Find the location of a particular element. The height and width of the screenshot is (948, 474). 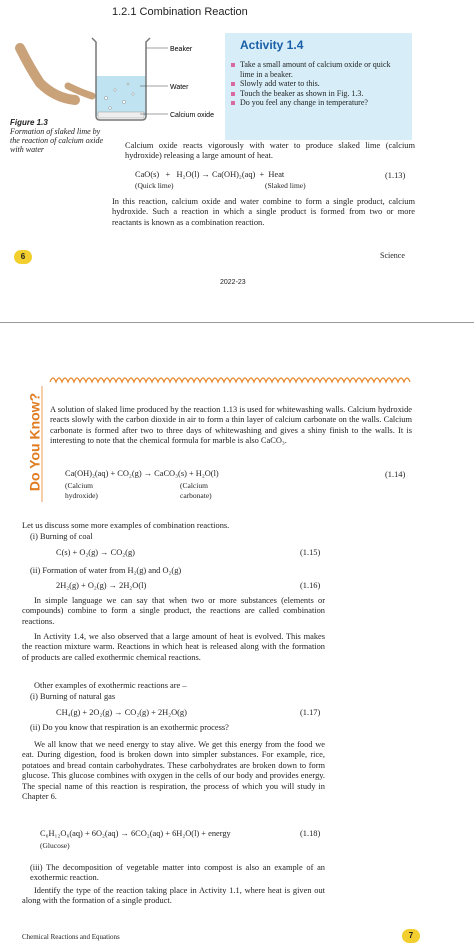

bubbles is located at coordinates (119, 96).